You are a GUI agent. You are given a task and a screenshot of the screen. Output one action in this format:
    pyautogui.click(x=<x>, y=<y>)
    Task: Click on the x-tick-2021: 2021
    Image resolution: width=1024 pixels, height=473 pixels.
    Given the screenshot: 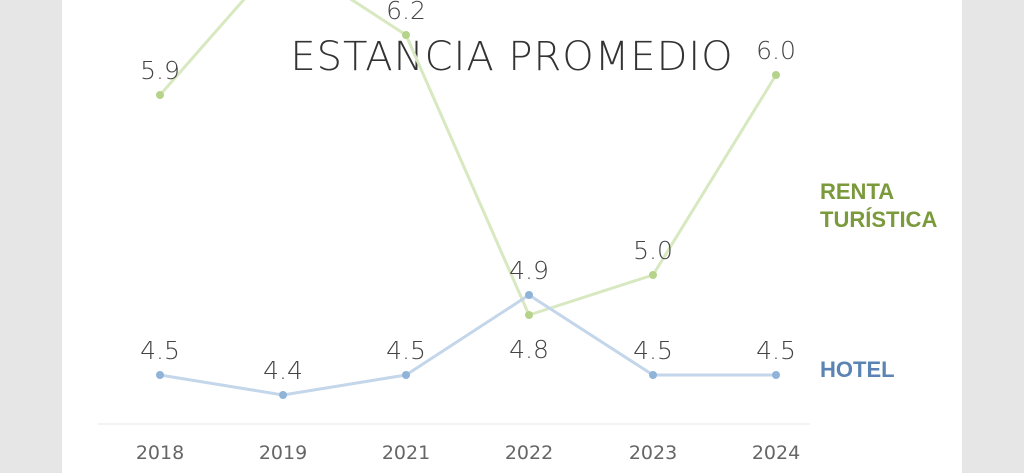 What is the action you would take?
    pyautogui.click(x=406, y=453)
    